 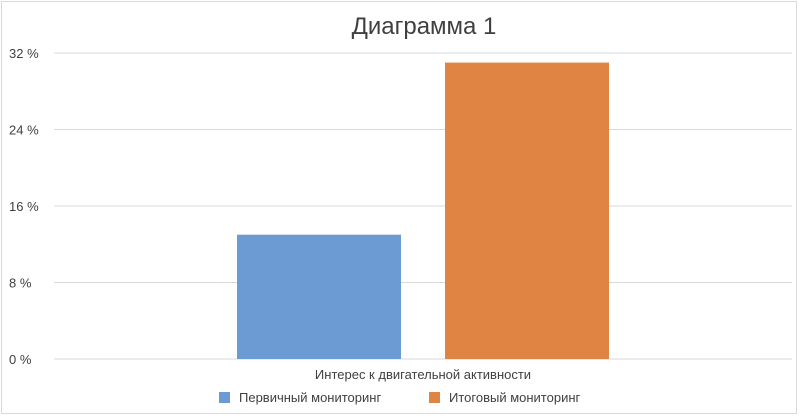 I want to click on y-tick-label: 24 %, so click(x=24, y=130).